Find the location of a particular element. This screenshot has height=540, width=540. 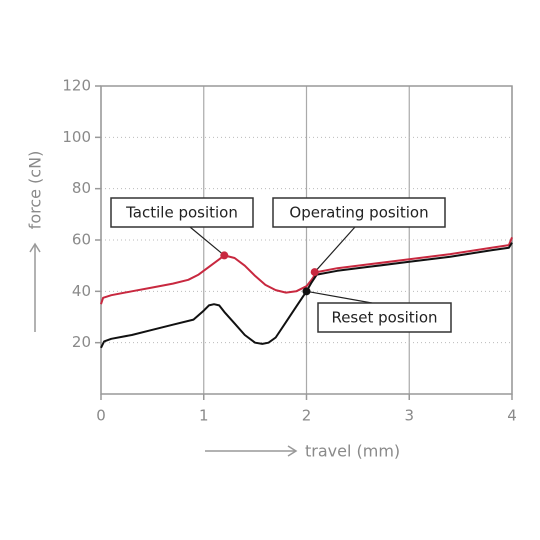

annotation-text: Reset position is located at coordinates (384, 318).